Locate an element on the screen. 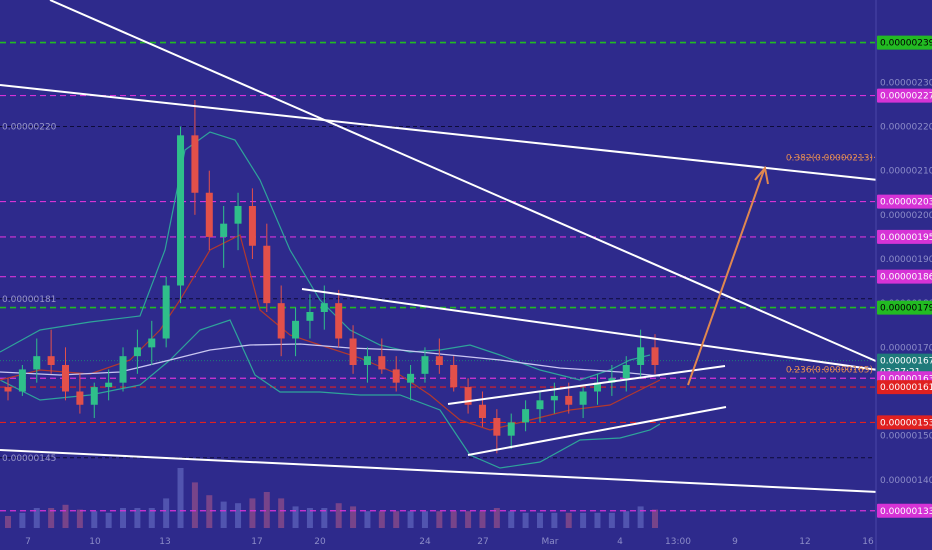 The image size is (932, 550). price-tag-label: 0.00000203 is located at coordinates (906, 203).